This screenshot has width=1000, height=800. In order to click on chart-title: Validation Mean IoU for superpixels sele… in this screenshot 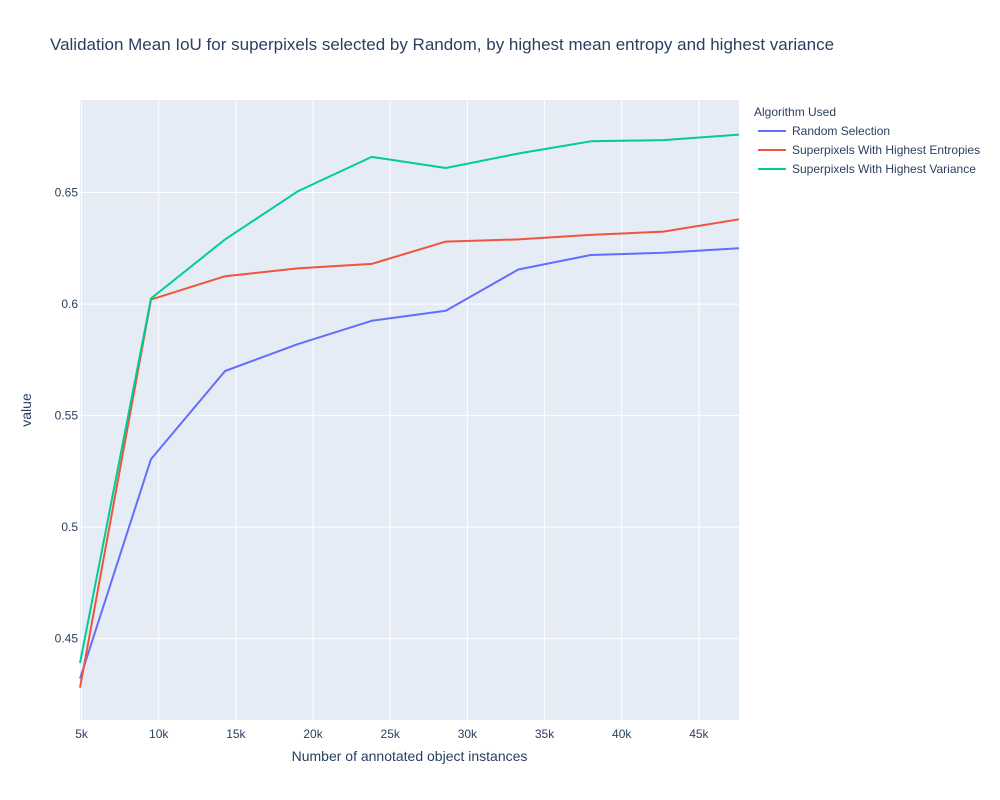, I will do `click(442, 44)`.